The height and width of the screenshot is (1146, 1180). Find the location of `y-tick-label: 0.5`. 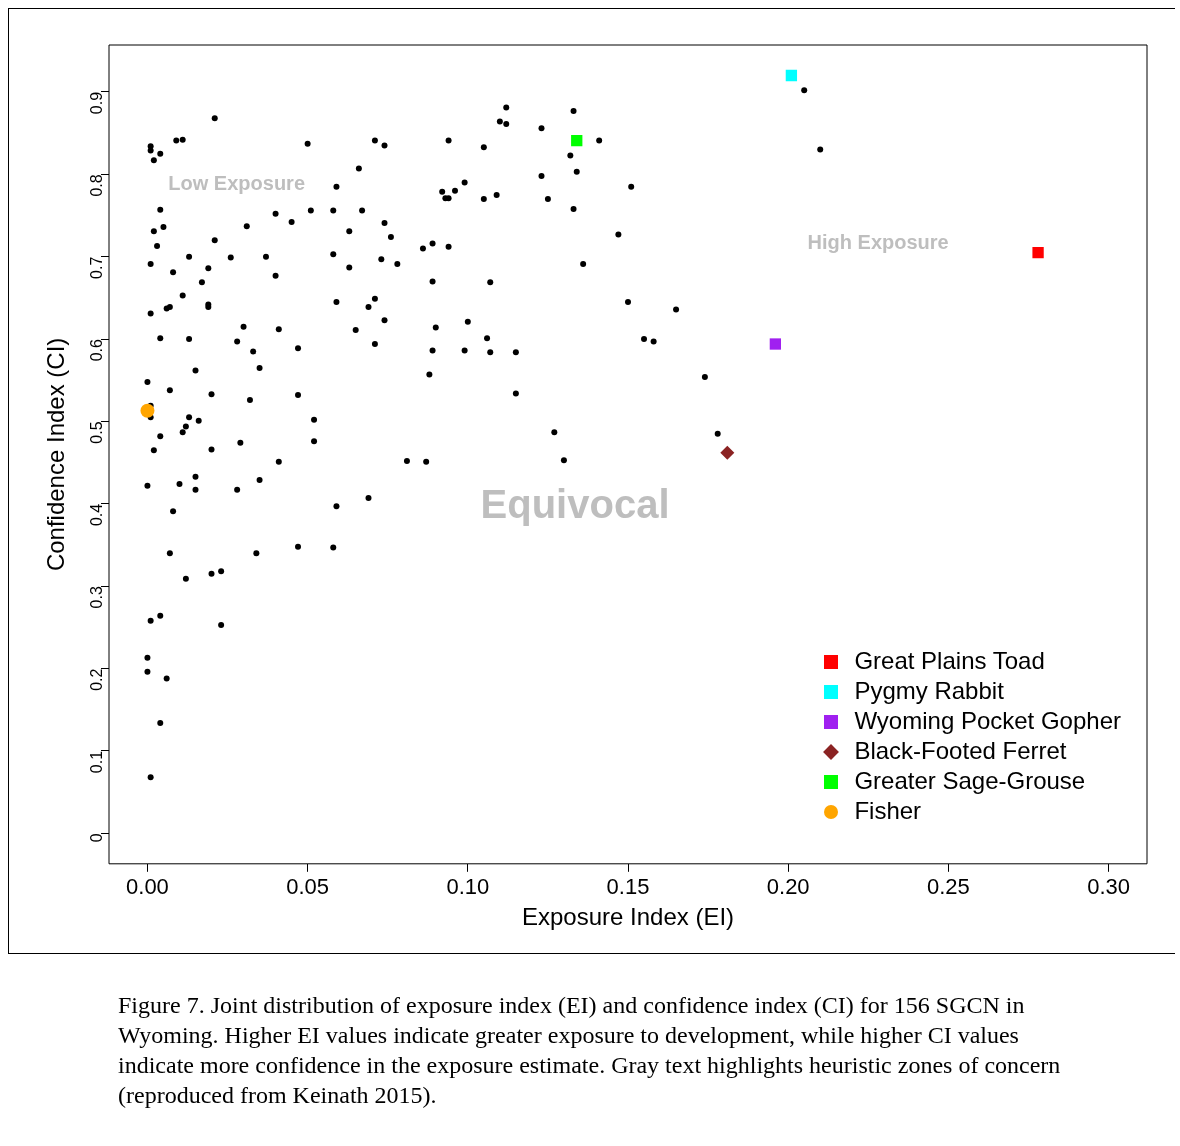

y-tick-label: 0.5 is located at coordinates (97, 432).